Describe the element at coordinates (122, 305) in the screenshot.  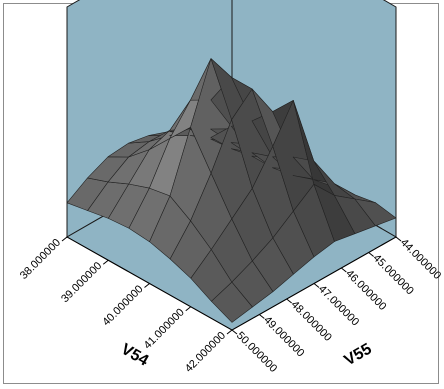
I see `x-tick-label: 40.000000` at that location.